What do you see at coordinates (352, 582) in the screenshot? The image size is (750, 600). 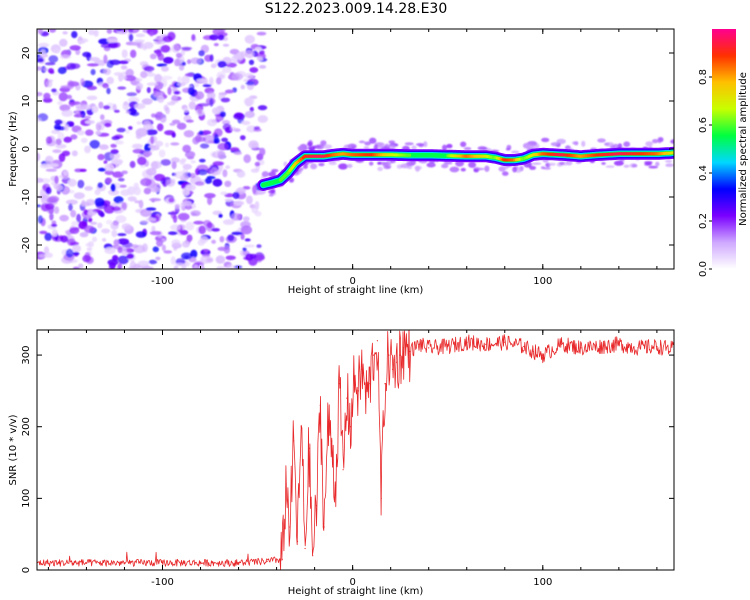 I see `x-tick-label: 0` at bounding box center [352, 582].